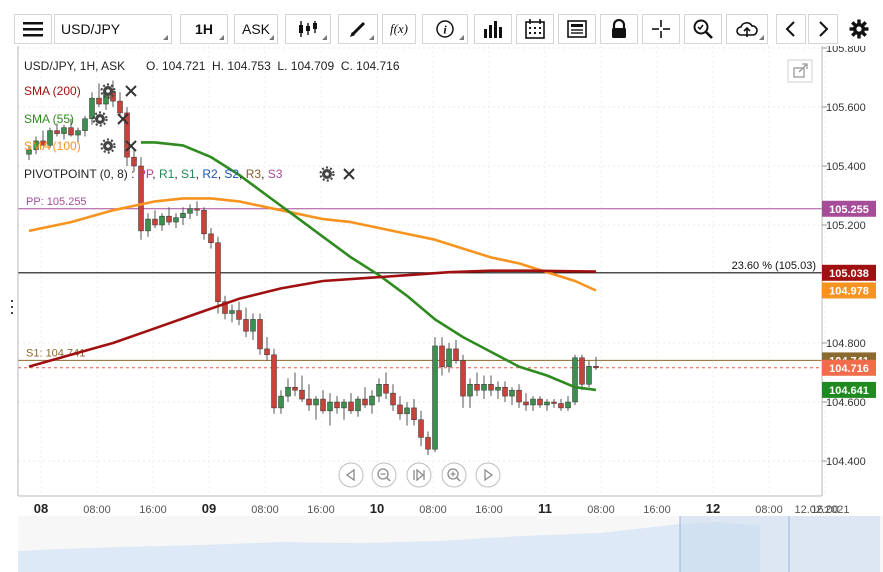  I want to click on drag-handle-icon, so click(12, 307).